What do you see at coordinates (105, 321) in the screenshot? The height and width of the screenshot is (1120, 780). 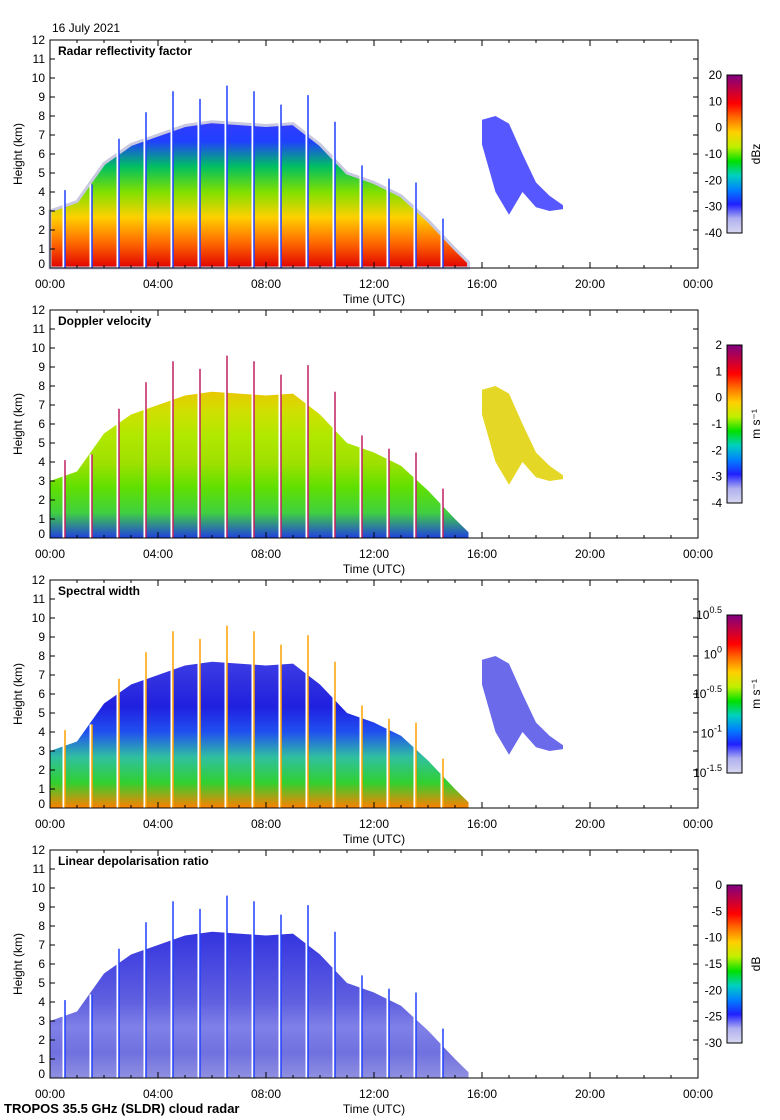 I see `panel-title: Doppler velocity` at bounding box center [105, 321].